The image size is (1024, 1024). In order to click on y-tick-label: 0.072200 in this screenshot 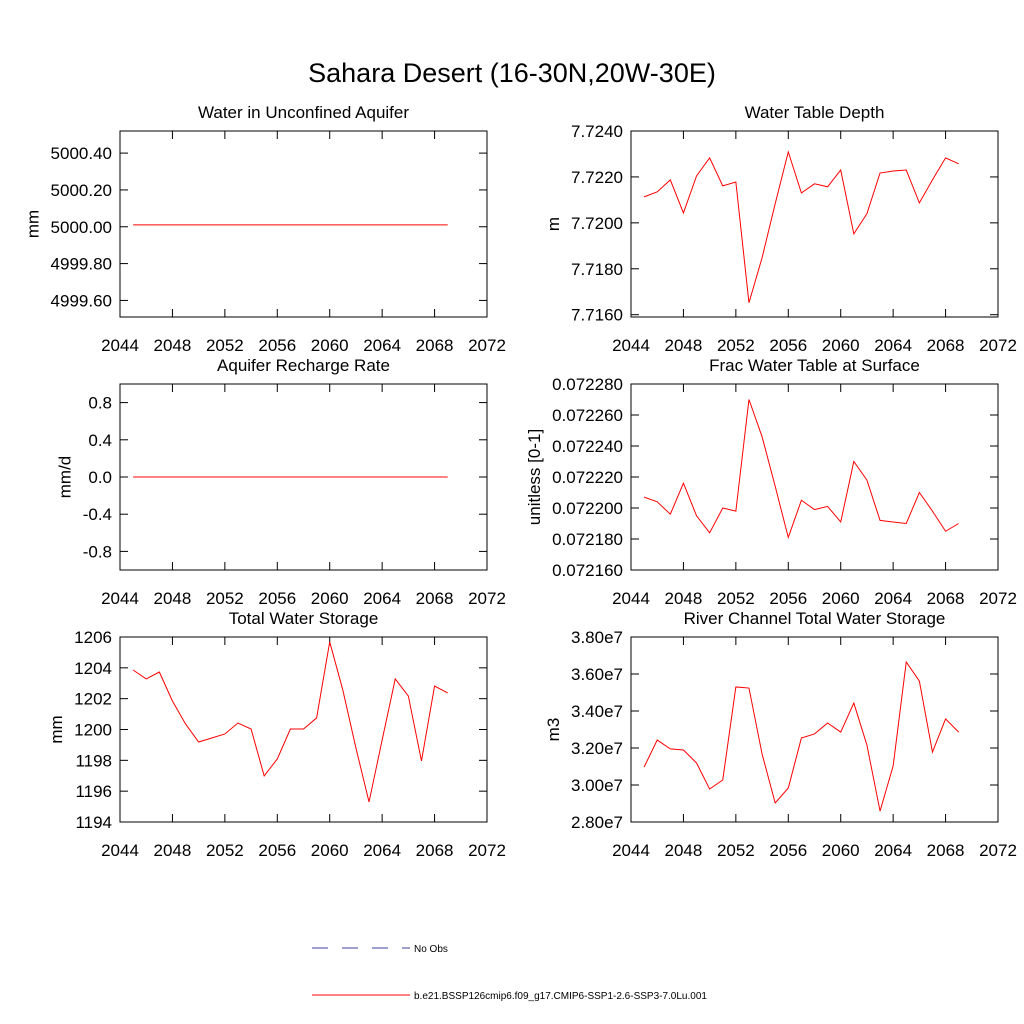, I will do `click(587, 508)`.